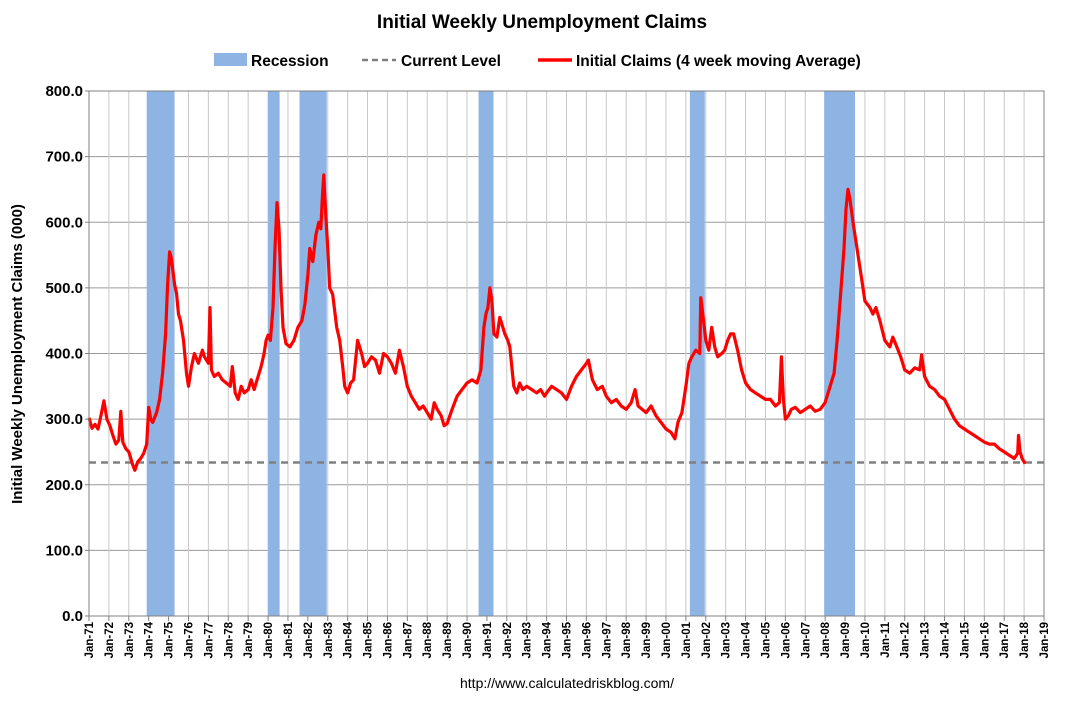 Image resolution: width=1066 pixels, height=716 pixels. What do you see at coordinates (488, 639) in the screenshot?
I see `x-tick-label: Jan-91` at bounding box center [488, 639].